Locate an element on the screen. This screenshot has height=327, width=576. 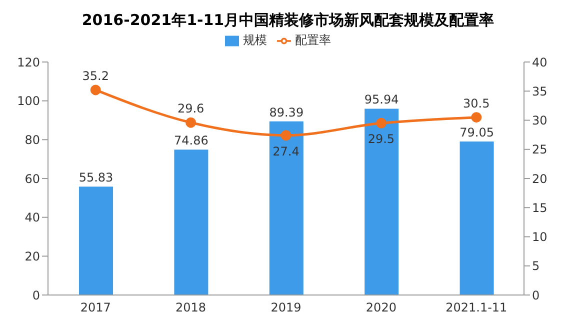
y2-tick-label: 15 is located at coordinates (540, 207).